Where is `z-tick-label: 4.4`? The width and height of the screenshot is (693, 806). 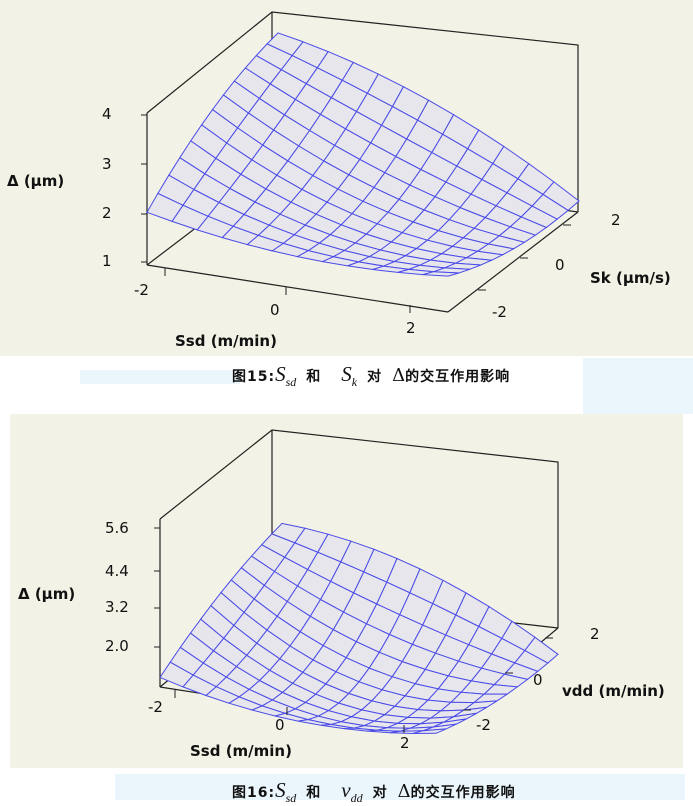
z-tick-label: 4.4 is located at coordinates (117, 571).